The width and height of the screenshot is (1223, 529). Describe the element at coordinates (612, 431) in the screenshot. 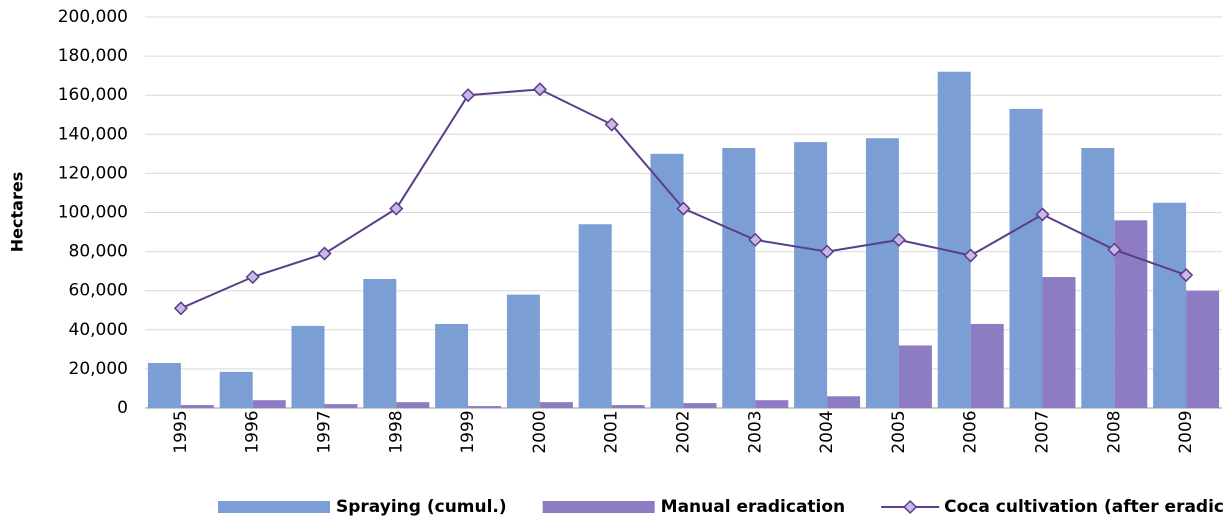

I see `x-tick-label: 2001` at that location.